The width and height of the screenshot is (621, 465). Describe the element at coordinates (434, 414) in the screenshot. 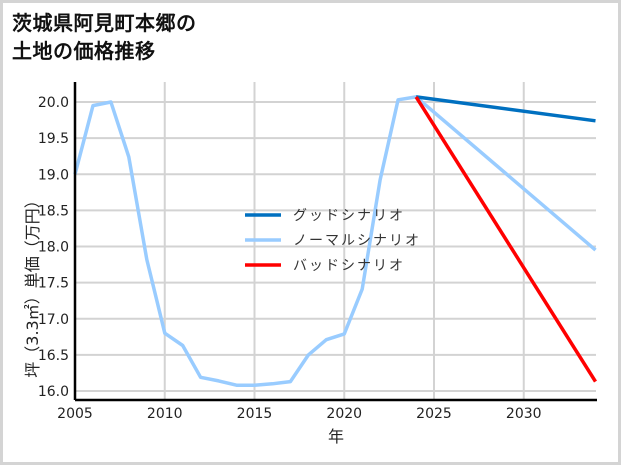

I see `x-tick-label: 2025` at that location.